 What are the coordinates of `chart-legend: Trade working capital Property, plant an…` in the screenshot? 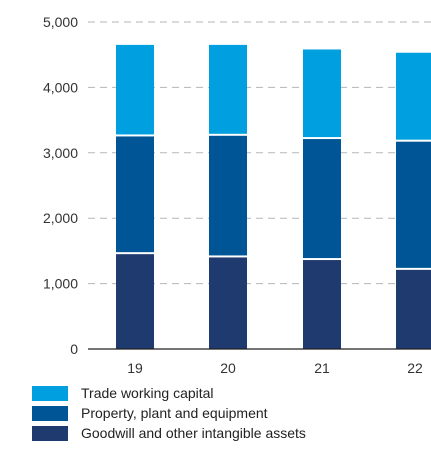 It's located at (169, 413).